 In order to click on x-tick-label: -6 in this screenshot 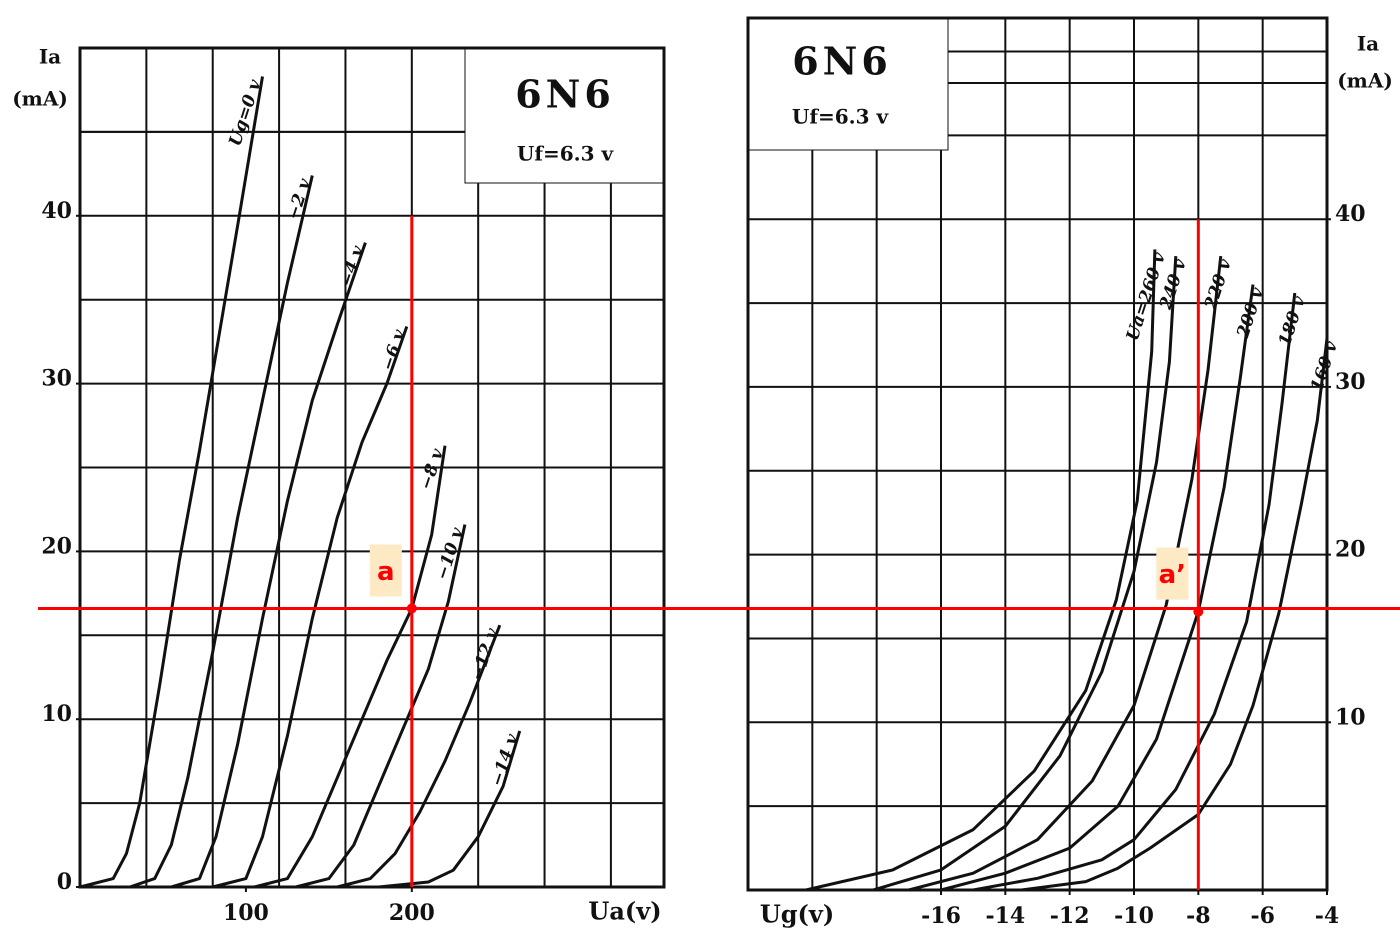, I will do `click(1262, 916)`.